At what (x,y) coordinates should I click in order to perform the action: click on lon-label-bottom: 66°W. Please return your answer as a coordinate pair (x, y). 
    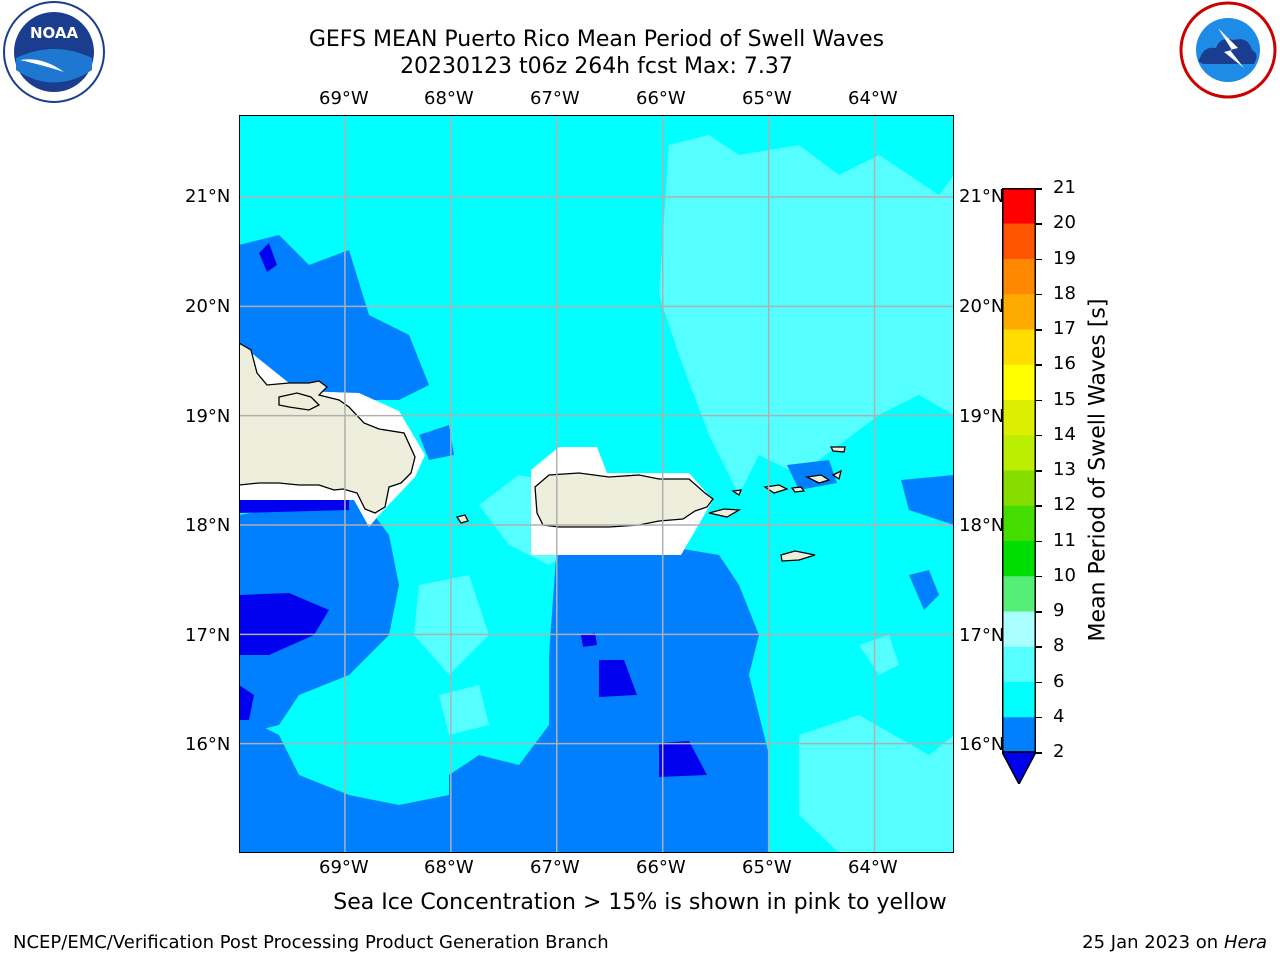
    Looking at the image, I should click on (661, 867).